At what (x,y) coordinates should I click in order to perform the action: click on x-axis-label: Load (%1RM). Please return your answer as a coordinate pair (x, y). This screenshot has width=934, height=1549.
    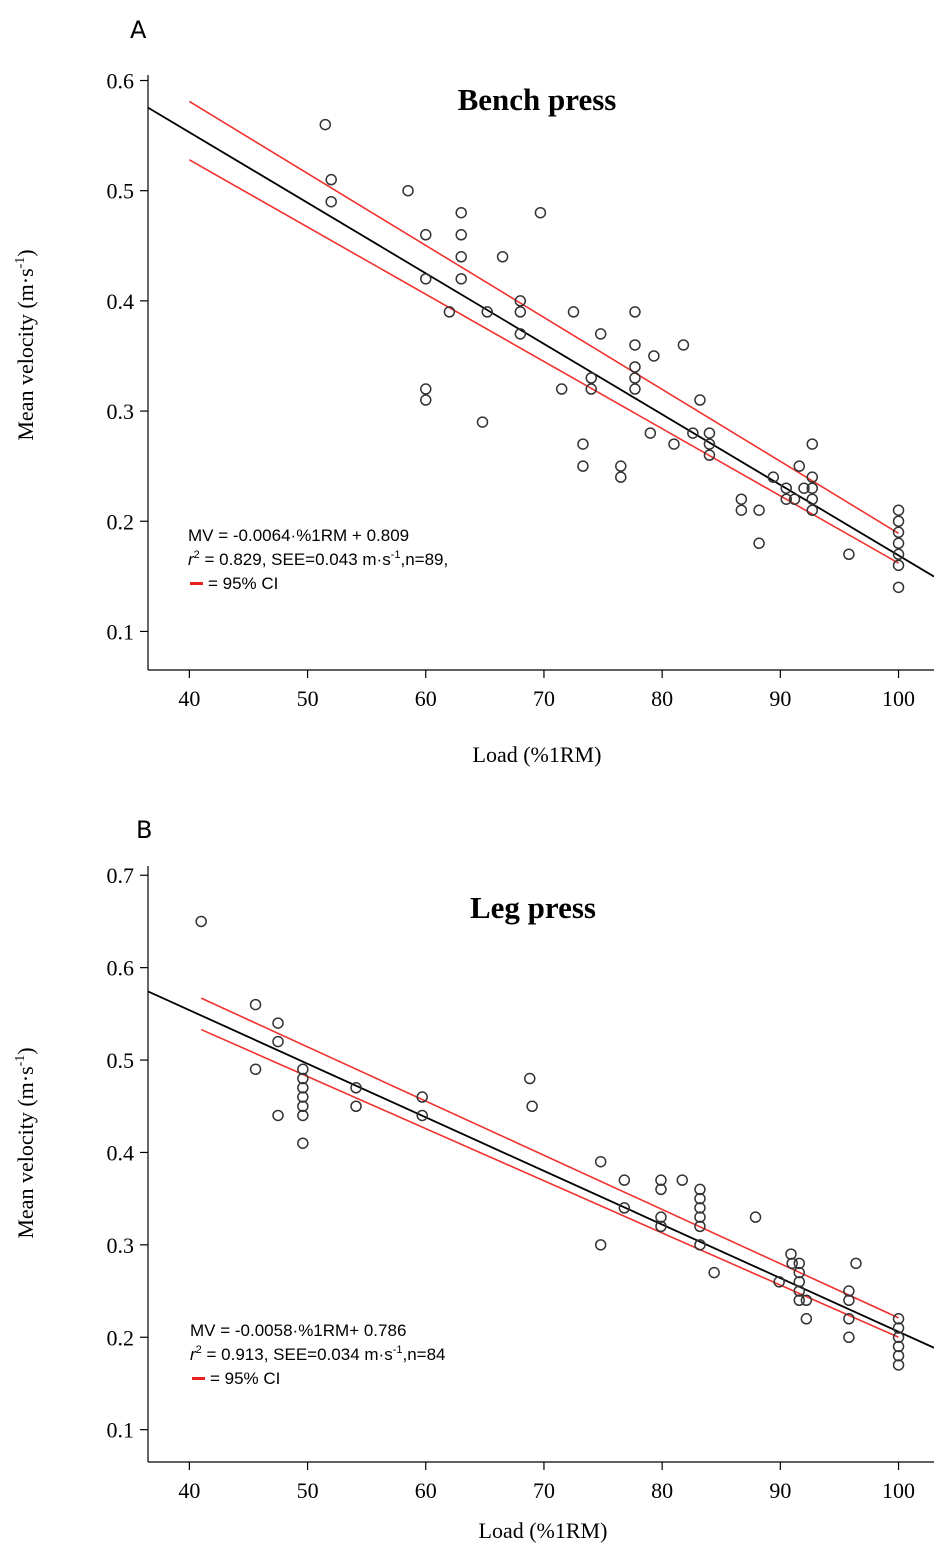
    Looking at the image, I should click on (543, 1530).